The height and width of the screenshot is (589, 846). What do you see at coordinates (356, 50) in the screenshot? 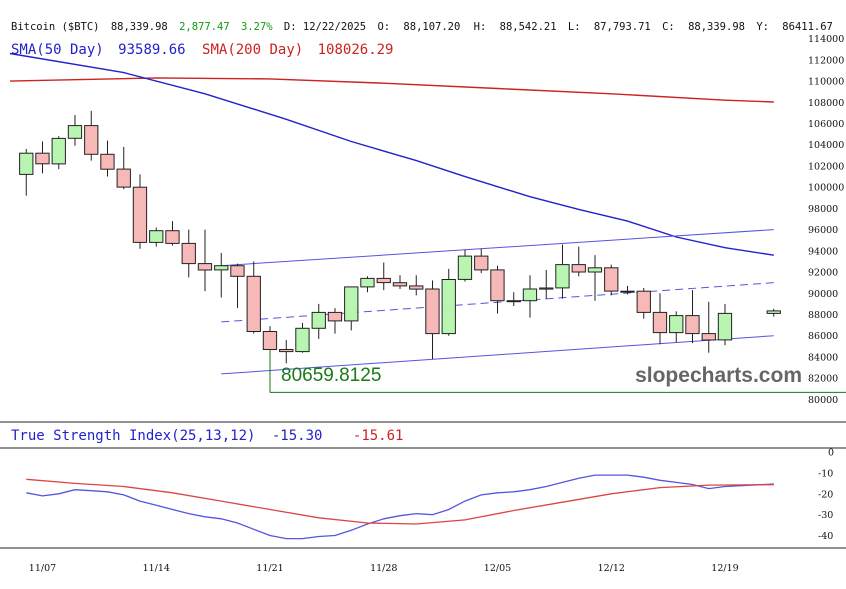
I see `sma200-legend-value: 108026.29` at bounding box center [356, 50].